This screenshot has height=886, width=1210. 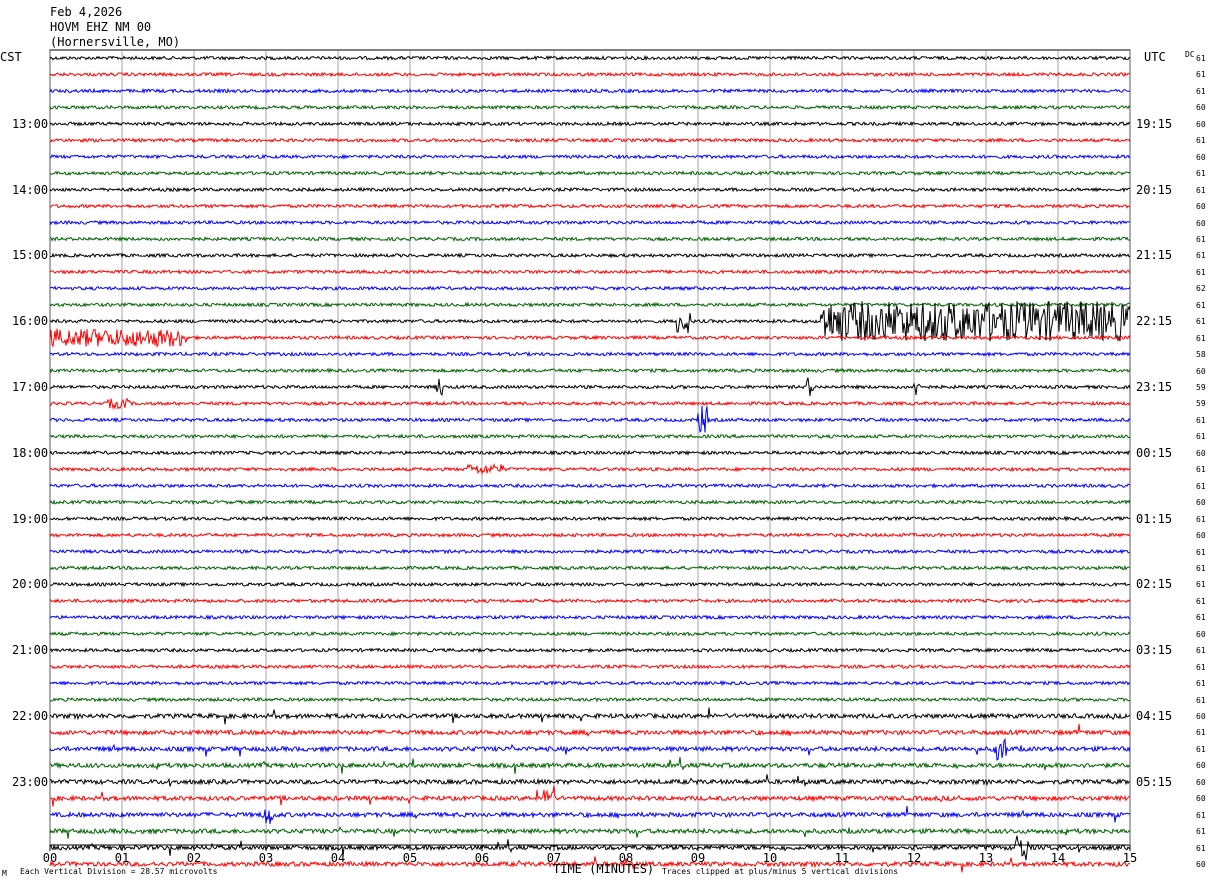 What do you see at coordinates (1190, 54) in the screenshot?
I see `dc-label: DC` at bounding box center [1190, 54].